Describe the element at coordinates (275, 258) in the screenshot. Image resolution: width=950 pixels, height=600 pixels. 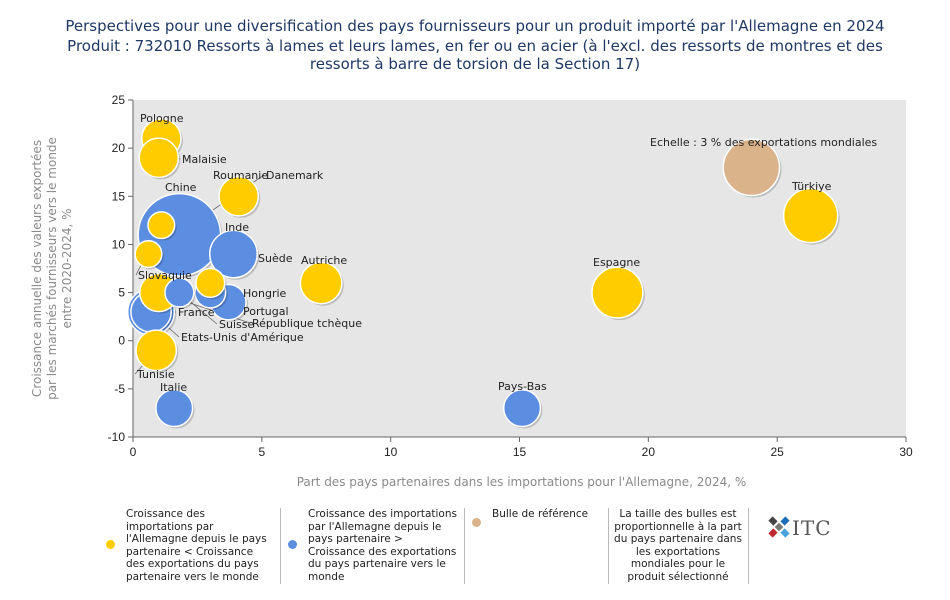
I see `point-label-suede: Suède` at that location.